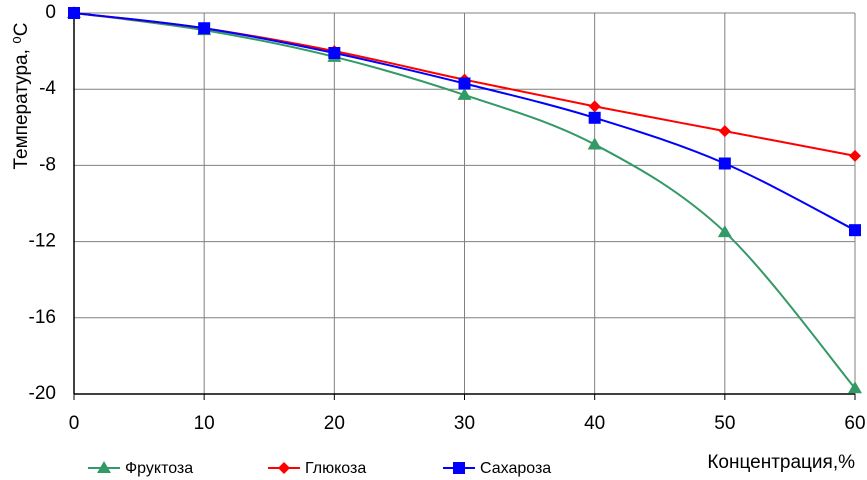 The width and height of the screenshot is (867, 480). I want to click on x-tick-label: 60, so click(854, 423).